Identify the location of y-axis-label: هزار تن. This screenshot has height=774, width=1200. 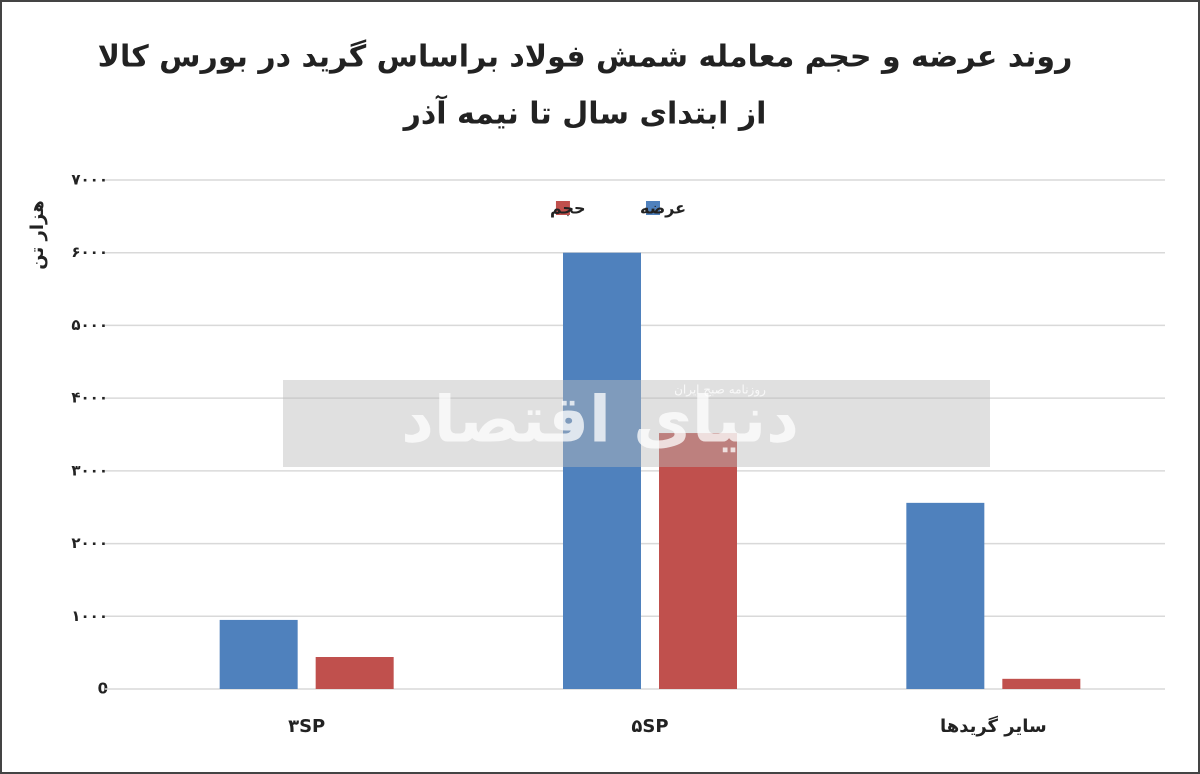
(37, 234).